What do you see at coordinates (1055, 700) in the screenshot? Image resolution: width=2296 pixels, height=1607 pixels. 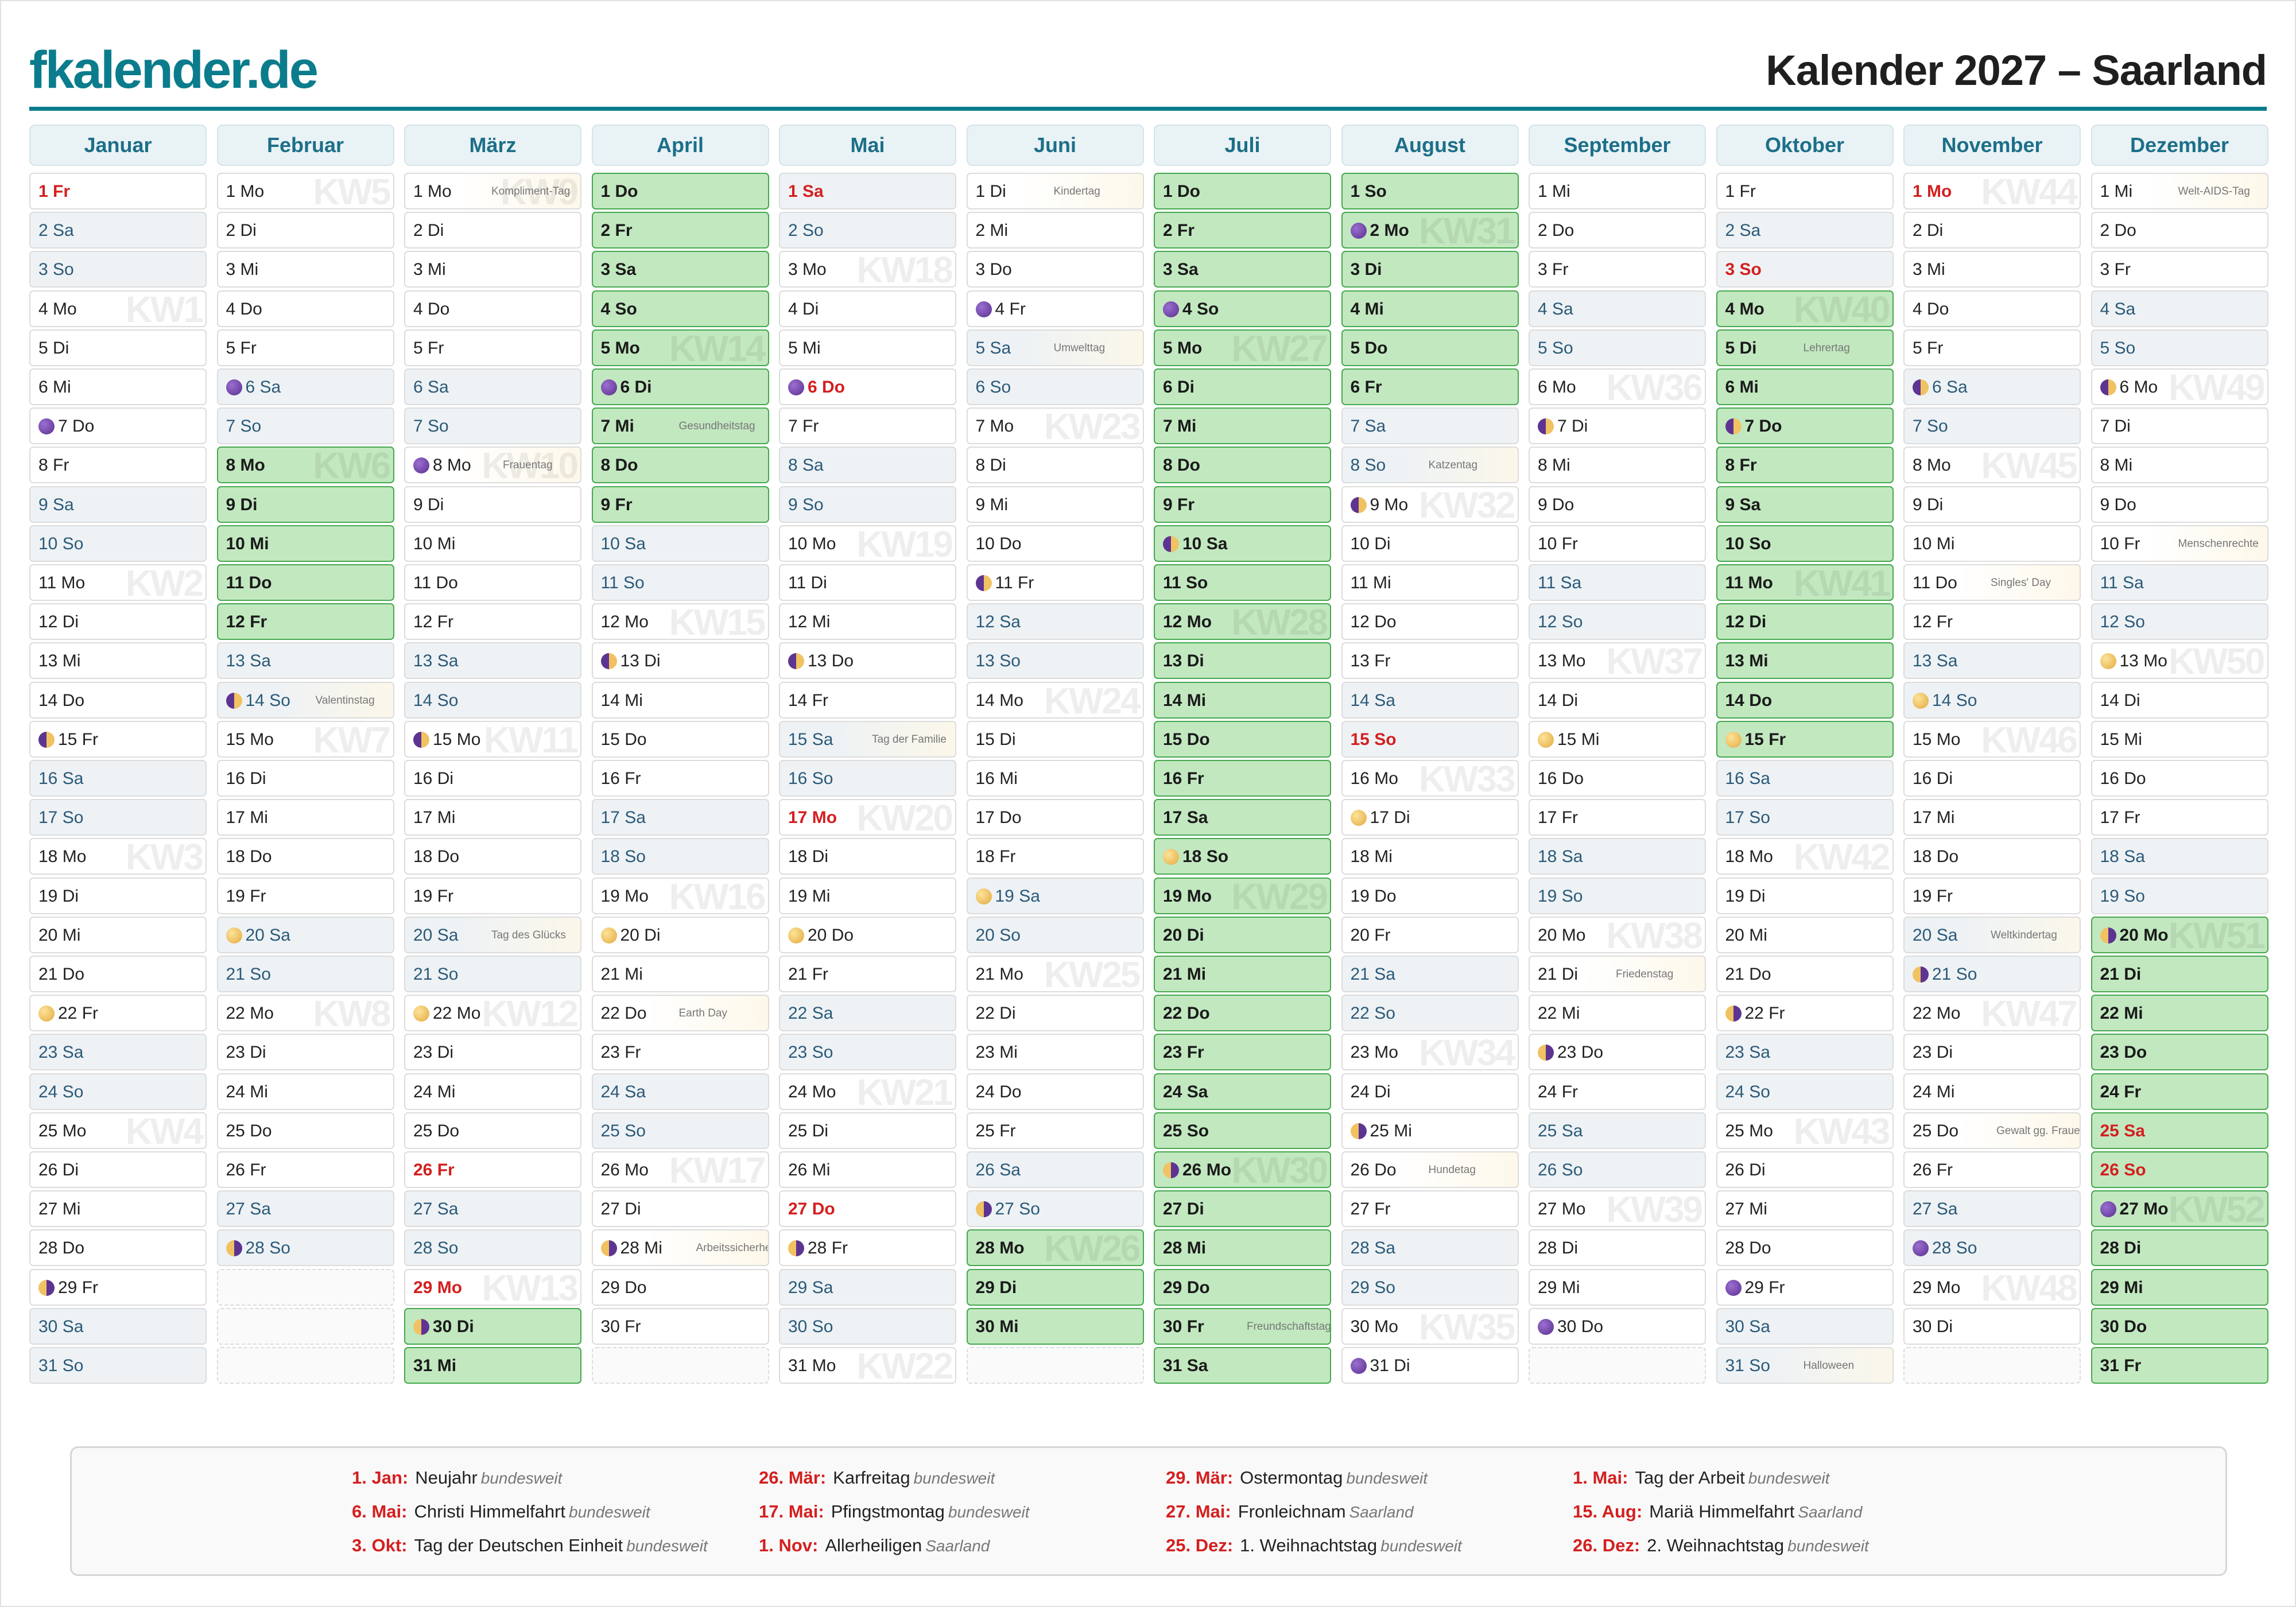 I see `day-cell: KW24 14 Mo` at bounding box center [1055, 700].